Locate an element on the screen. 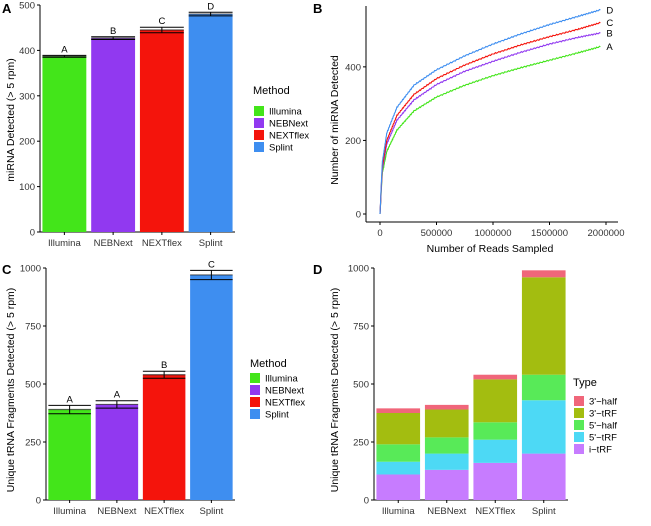  panel-d-y-tick-label: 0 is located at coordinates (366, 501).